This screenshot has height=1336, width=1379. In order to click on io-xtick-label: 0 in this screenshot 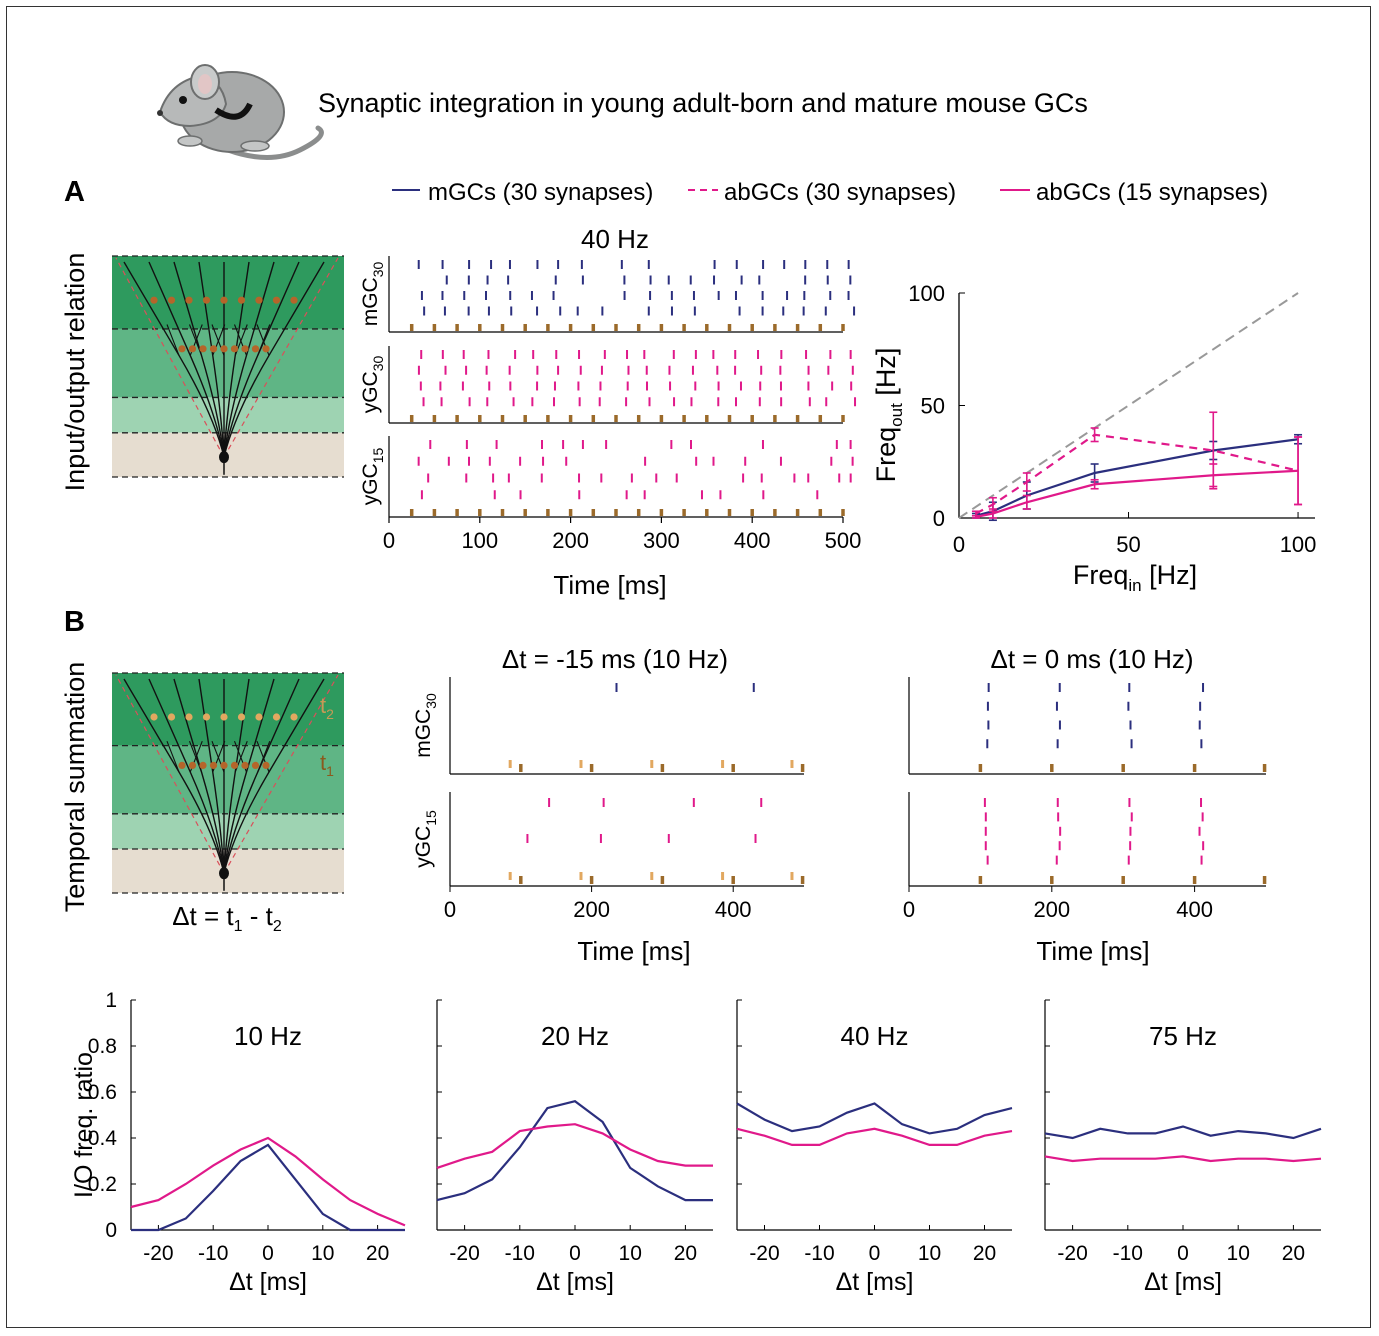, I will do `click(959, 544)`.